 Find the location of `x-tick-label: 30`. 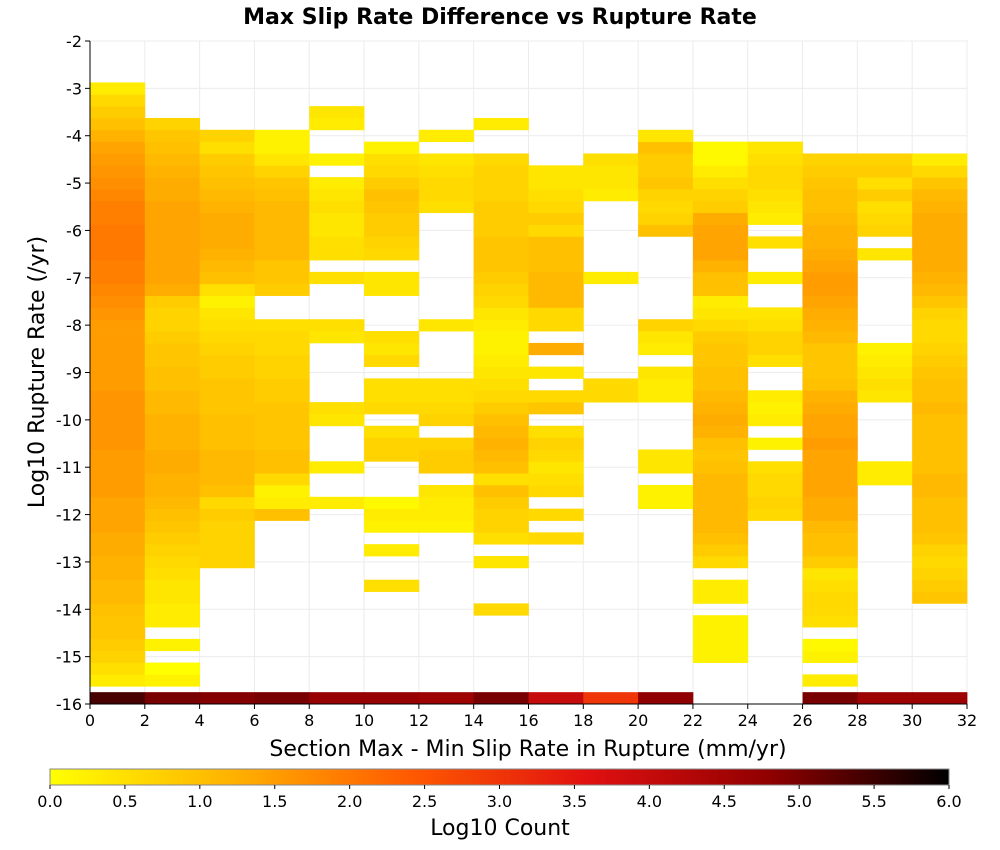

x-tick-label: 30 is located at coordinates (912, 720).